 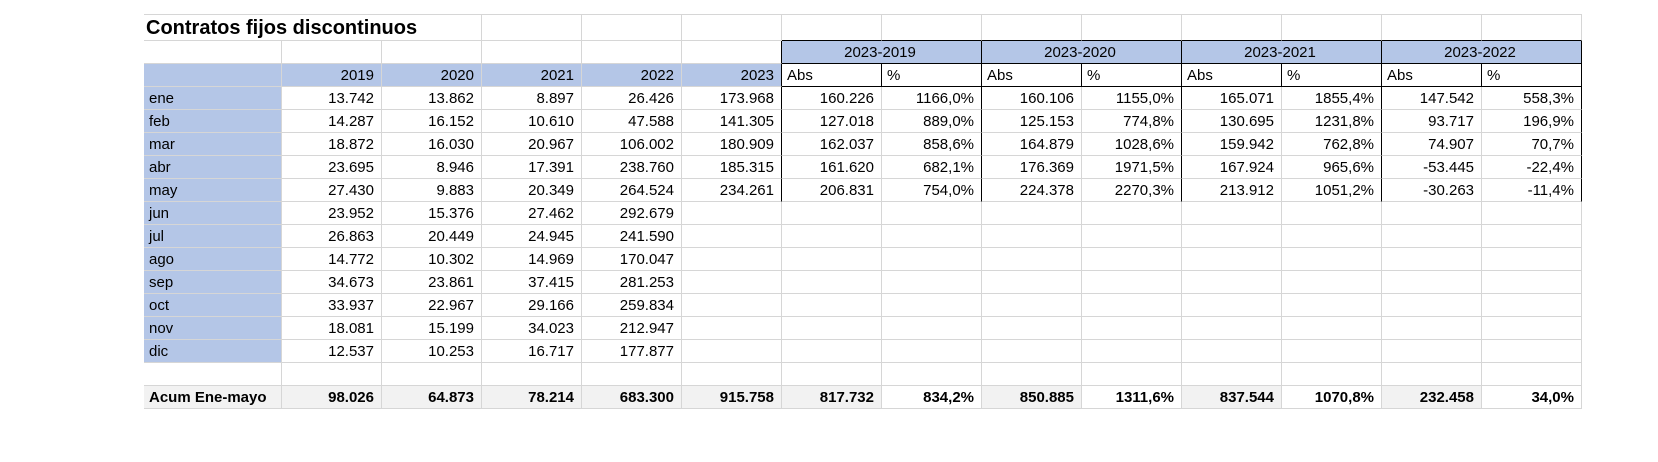 What do you see at coordinates (213, 282) in the screenshot?
I see `row-label-sep: sep` at bounding box center [213, 282].